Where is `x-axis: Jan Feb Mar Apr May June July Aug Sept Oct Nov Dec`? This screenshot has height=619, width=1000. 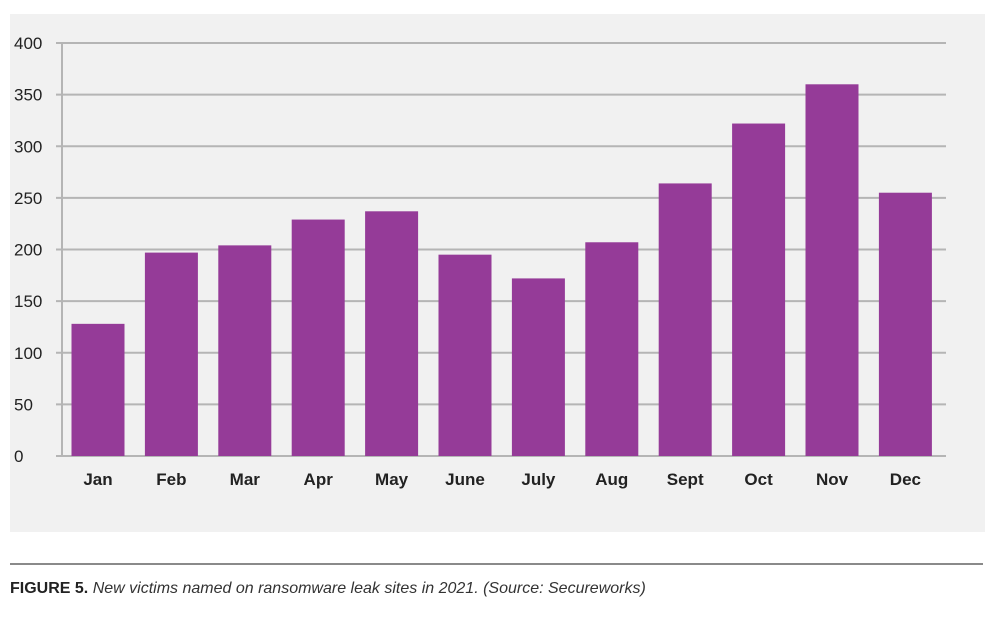 x-axis: Jan Feb Mar Apr May June July Aug Sept Oct Nov Dec is located at coordinates (502, 479).